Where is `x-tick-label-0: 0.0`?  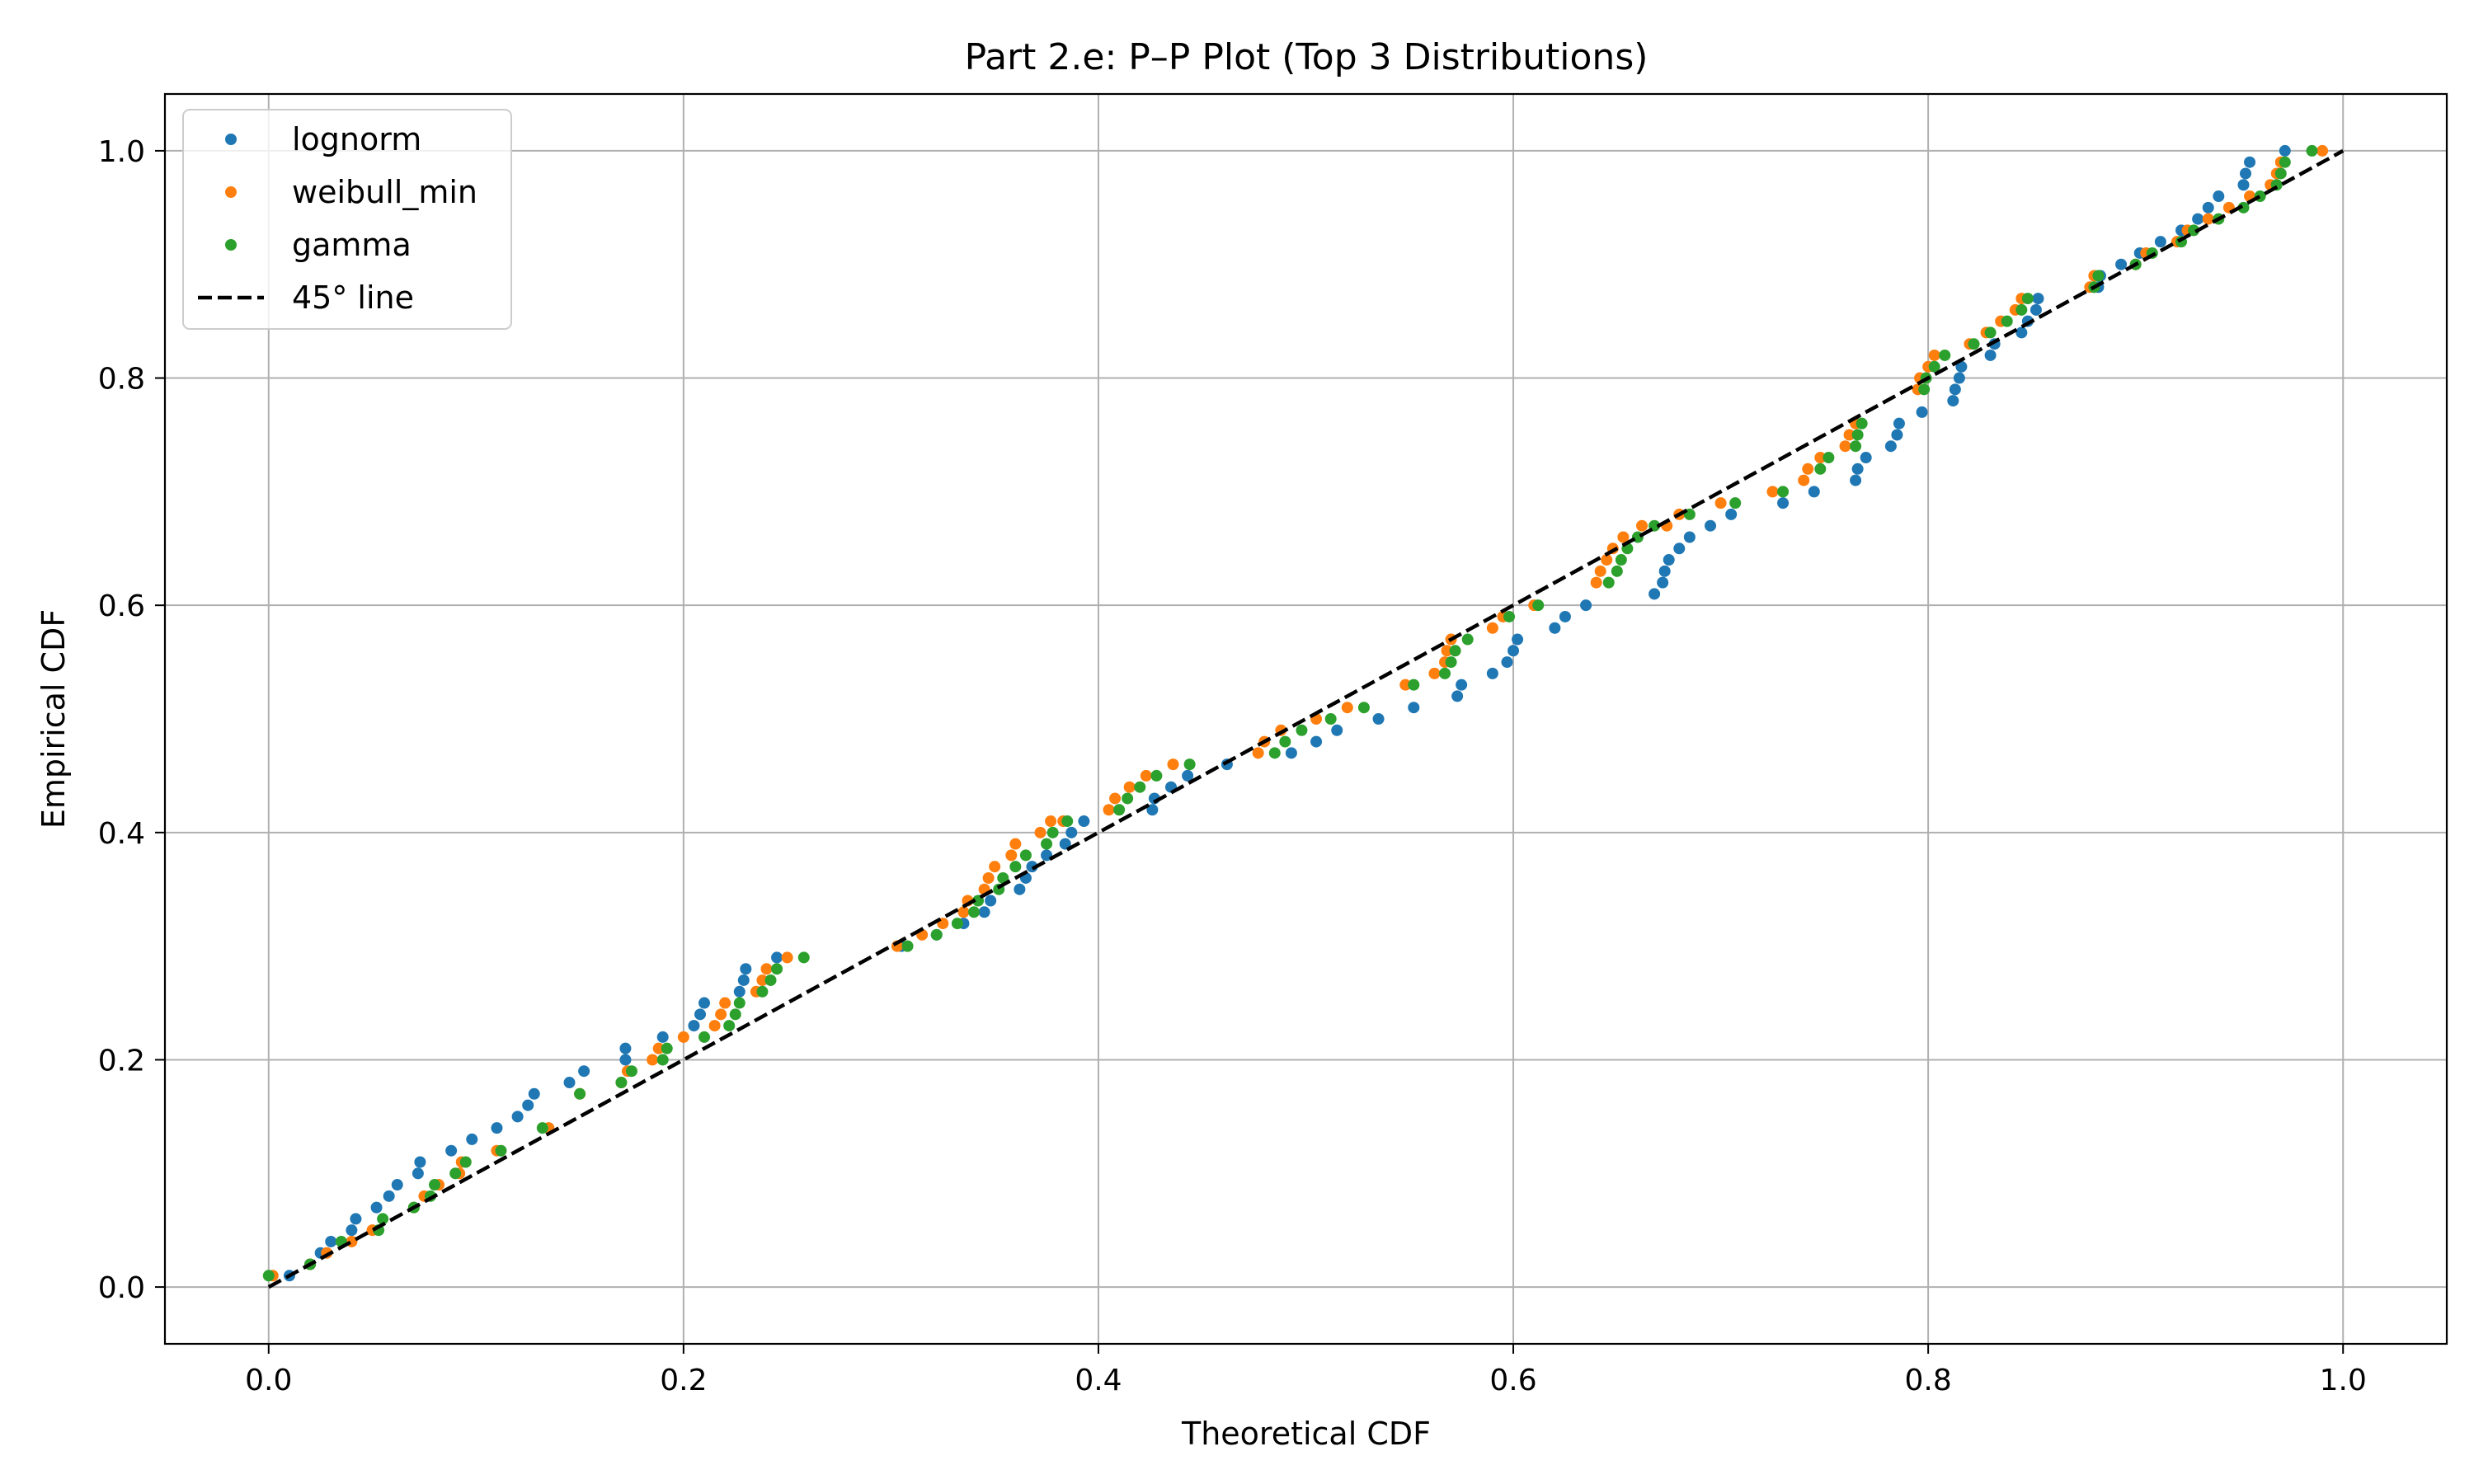 x-tick-label-0: 0.0 is located at coordinates (268, 1380).